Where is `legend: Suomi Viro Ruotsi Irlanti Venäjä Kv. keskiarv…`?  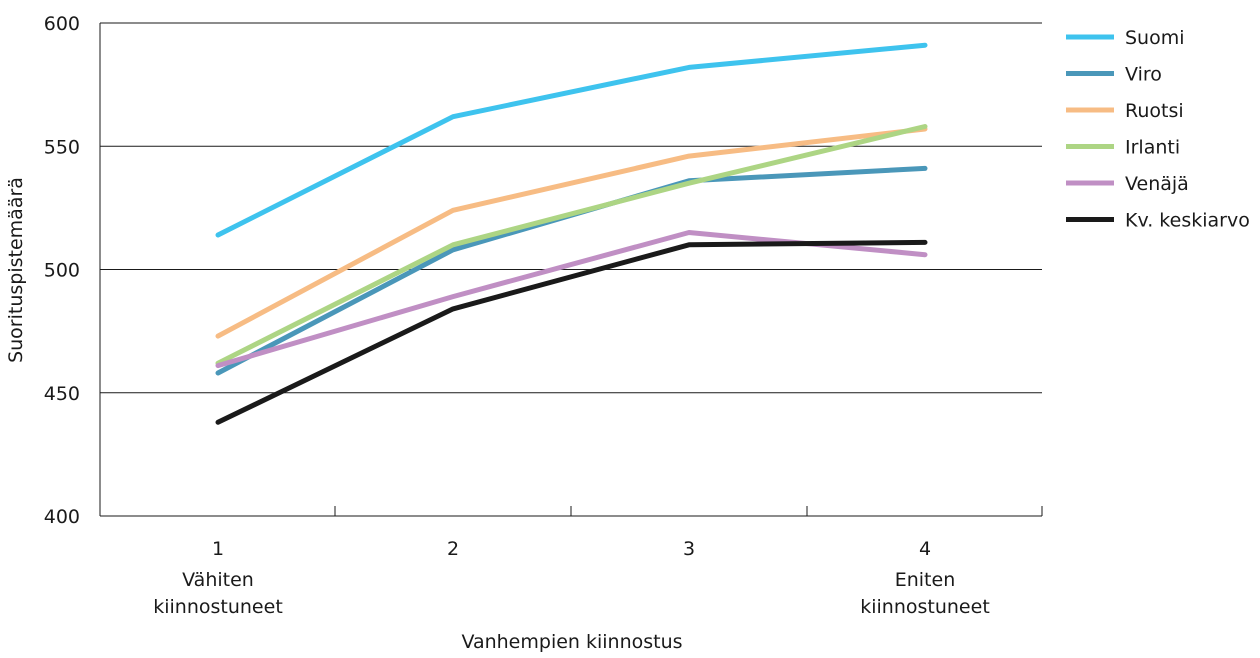
legend: Suomi Viro Ruotsi Irlanti Venäjä Kv. keskiarv… is located at coordinates (1158, 129).